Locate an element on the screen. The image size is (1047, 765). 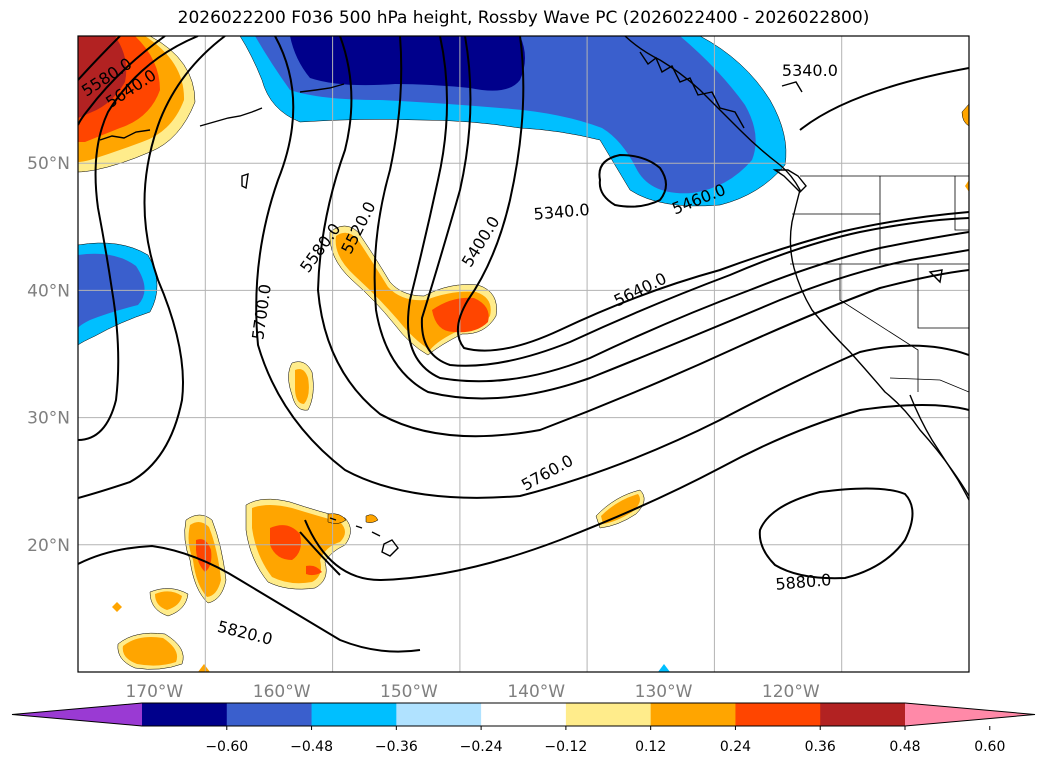
alaska-panhandle is located at coordinates (692, 90).